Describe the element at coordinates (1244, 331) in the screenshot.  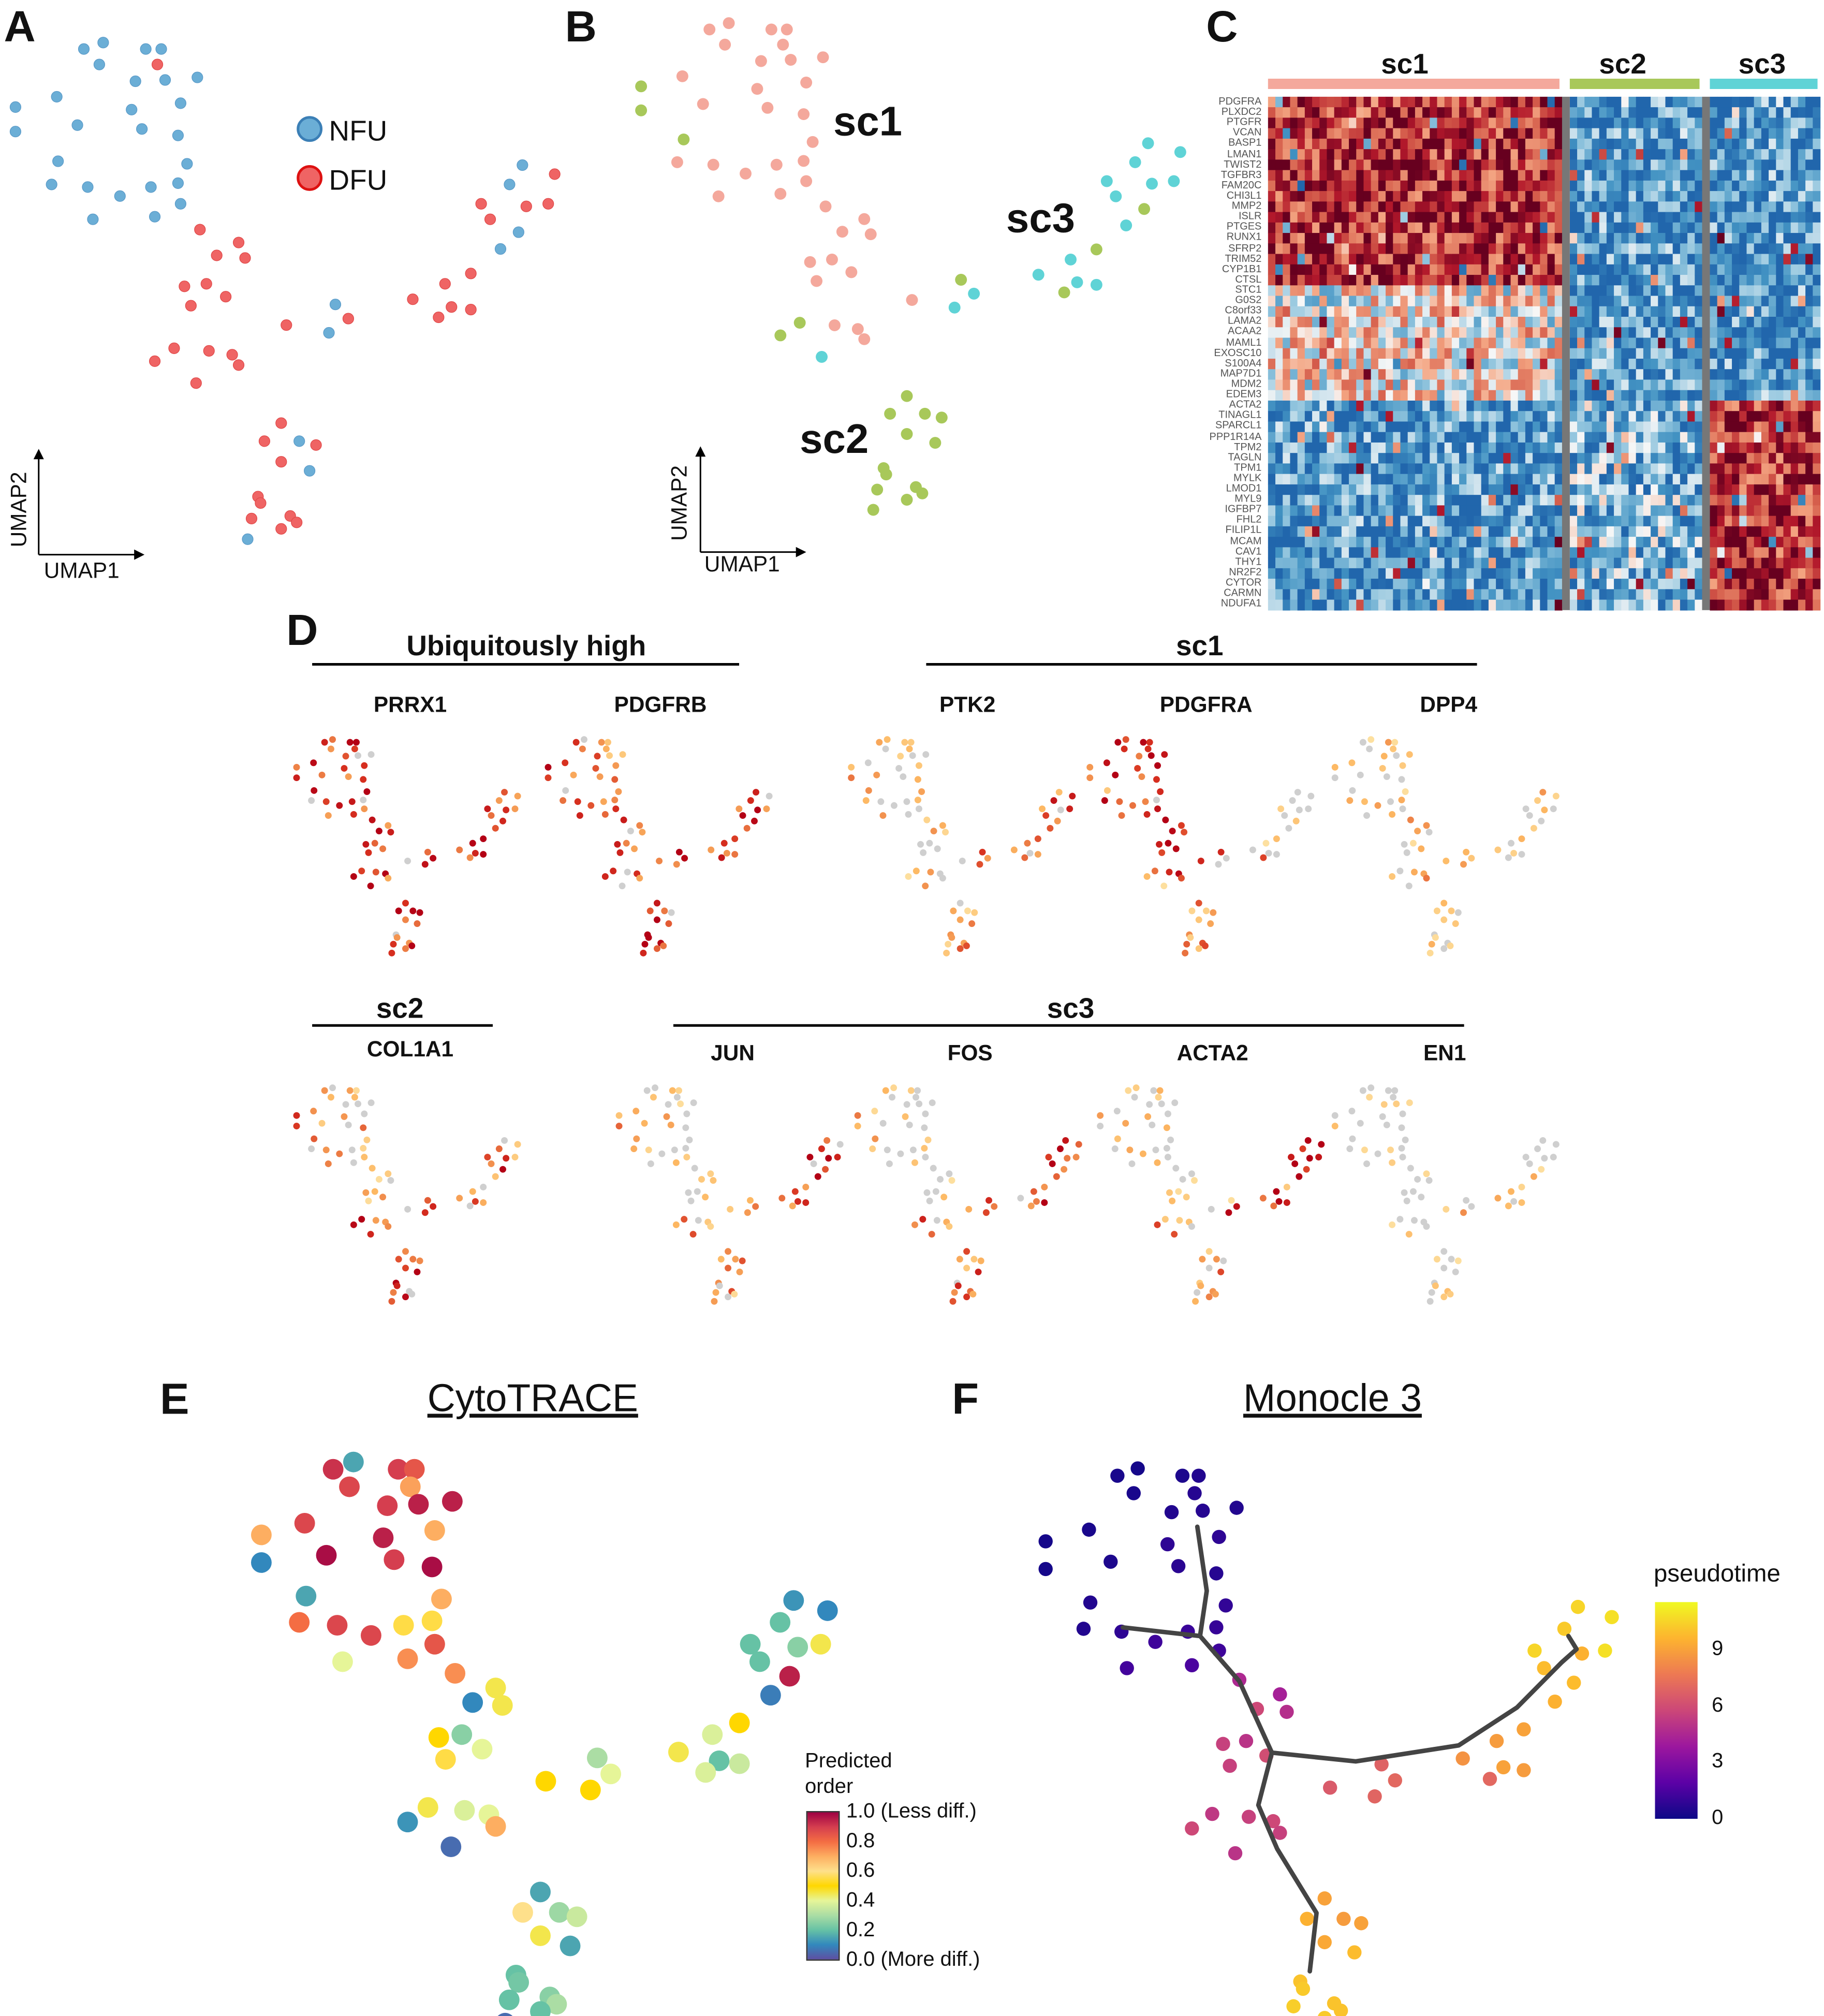
I see `heatmap-gene-label: ACAA2` at that location.